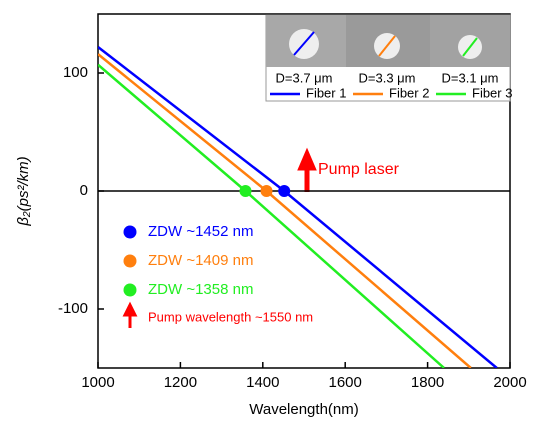 The image size is (538, 426). What do you see at coordinates (388, 58) in the screenshot?
I see `fiber-images` at bounding box center [388, 58].